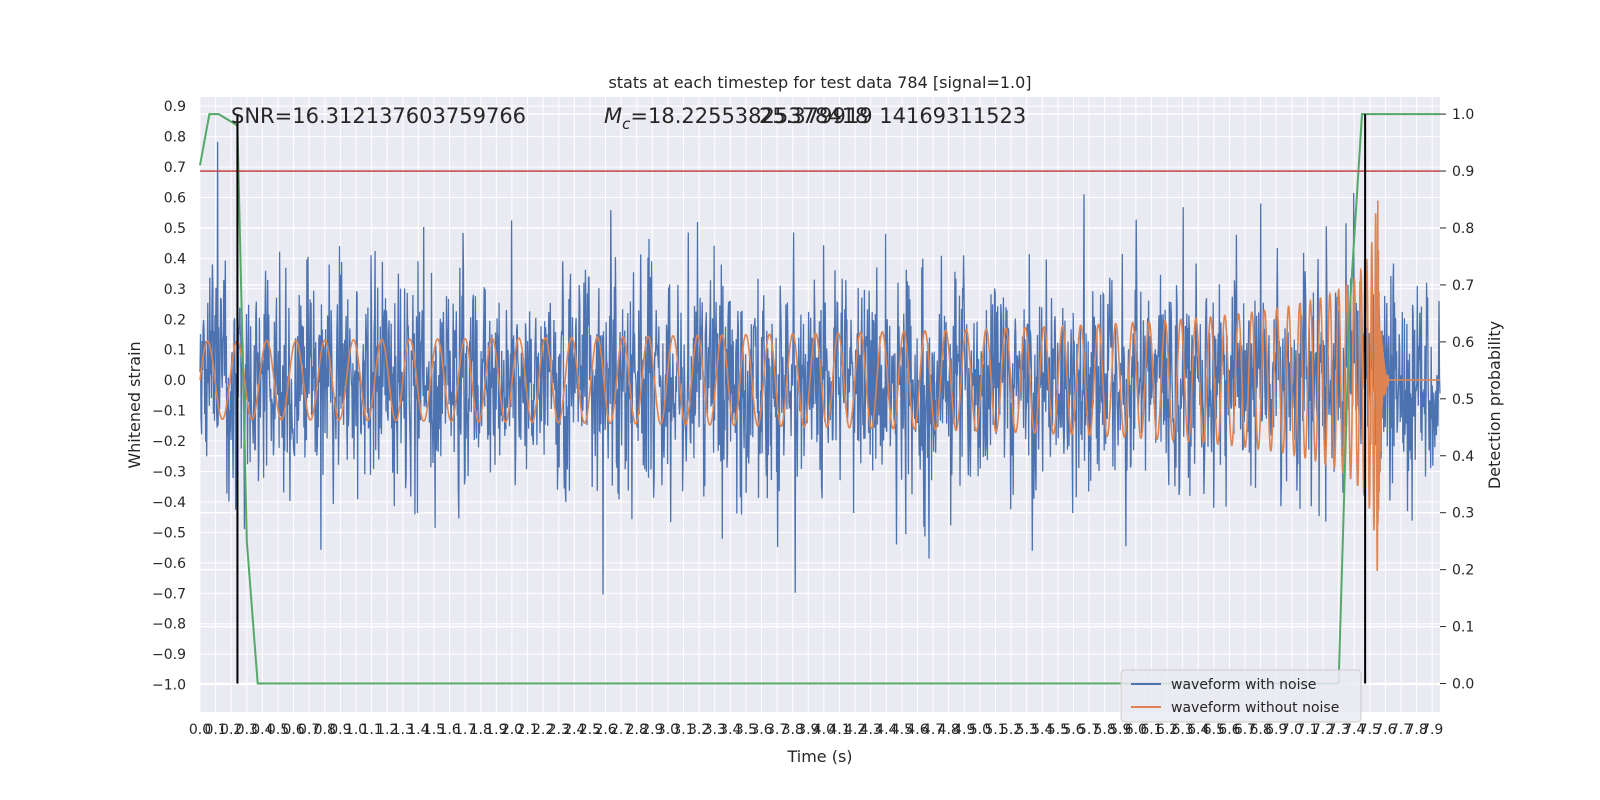 This screenshot has height=800, width=1600. What do you see at coordinates (175, 138) in the screenshot?
I see `y-tick-label-1: 0.8` at bounding box center [175, 138].